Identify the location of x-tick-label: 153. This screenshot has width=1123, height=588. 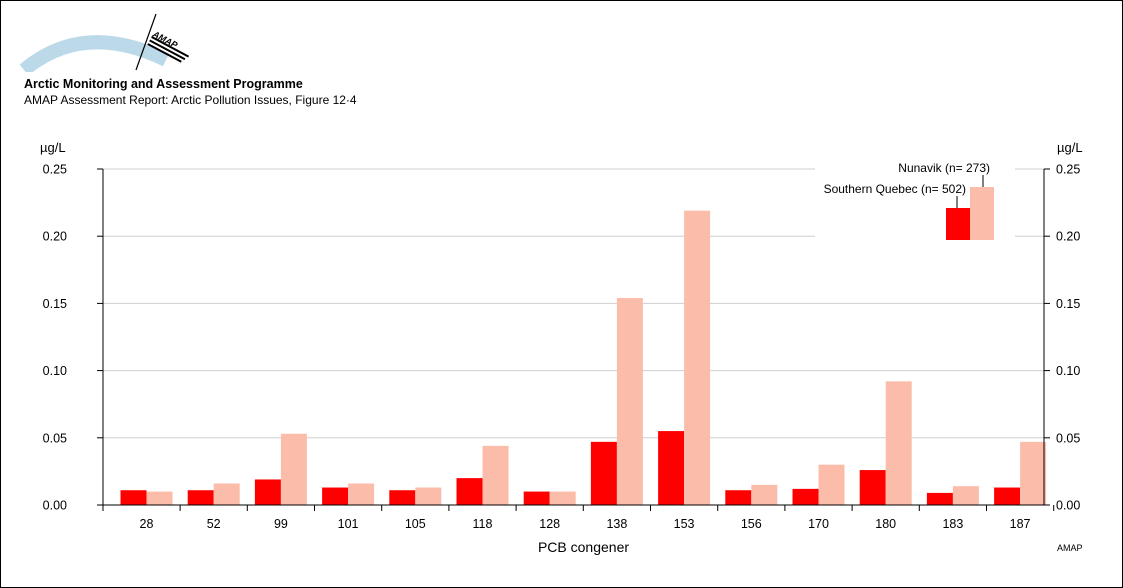
(684, 524).